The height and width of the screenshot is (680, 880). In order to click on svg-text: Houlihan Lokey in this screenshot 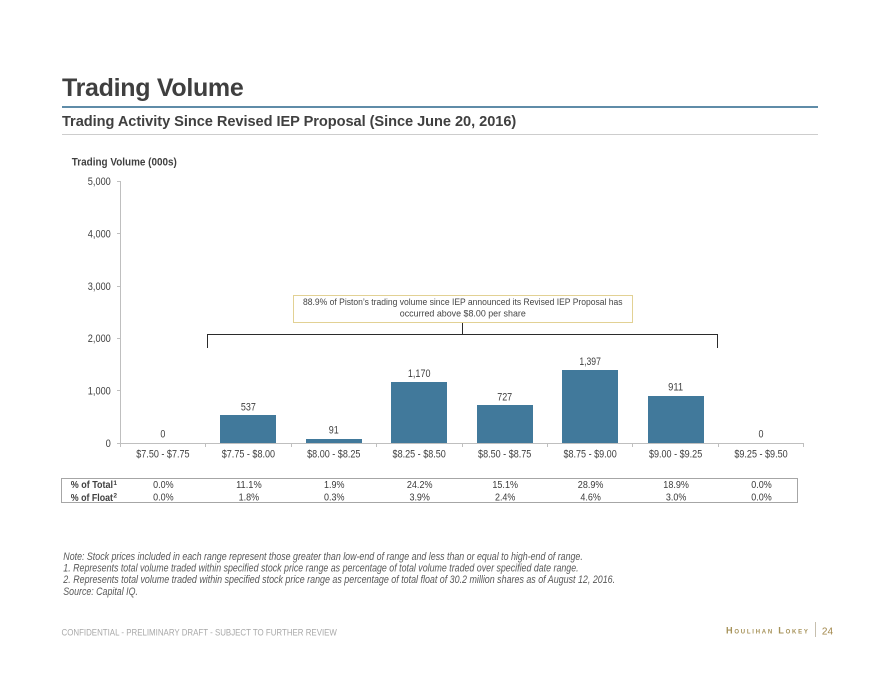, I will do `click(768, 631)`.